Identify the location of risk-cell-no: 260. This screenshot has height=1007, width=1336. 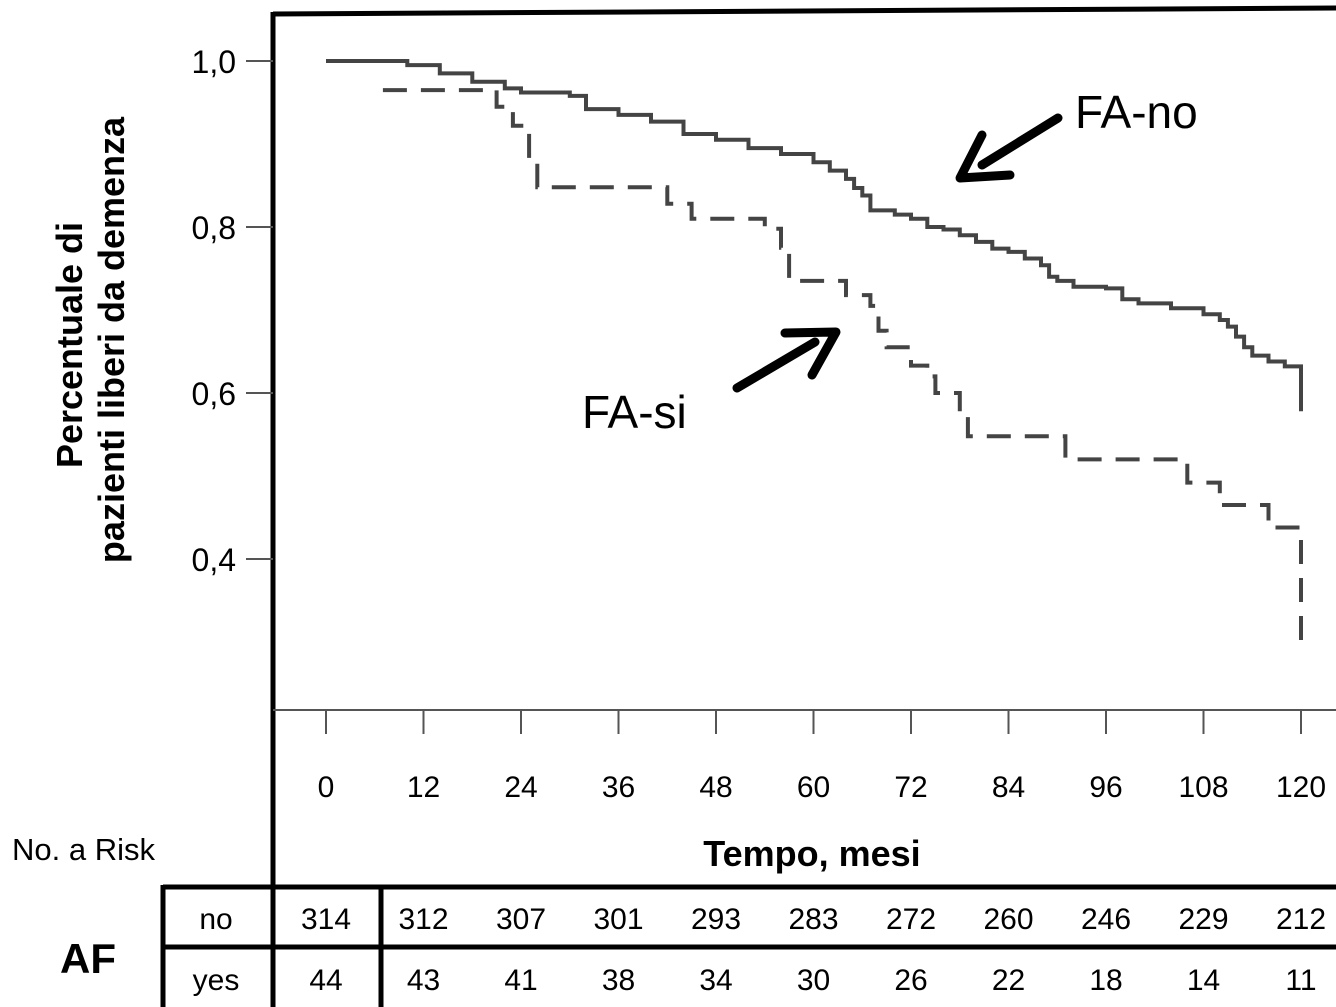
(1008, 919).